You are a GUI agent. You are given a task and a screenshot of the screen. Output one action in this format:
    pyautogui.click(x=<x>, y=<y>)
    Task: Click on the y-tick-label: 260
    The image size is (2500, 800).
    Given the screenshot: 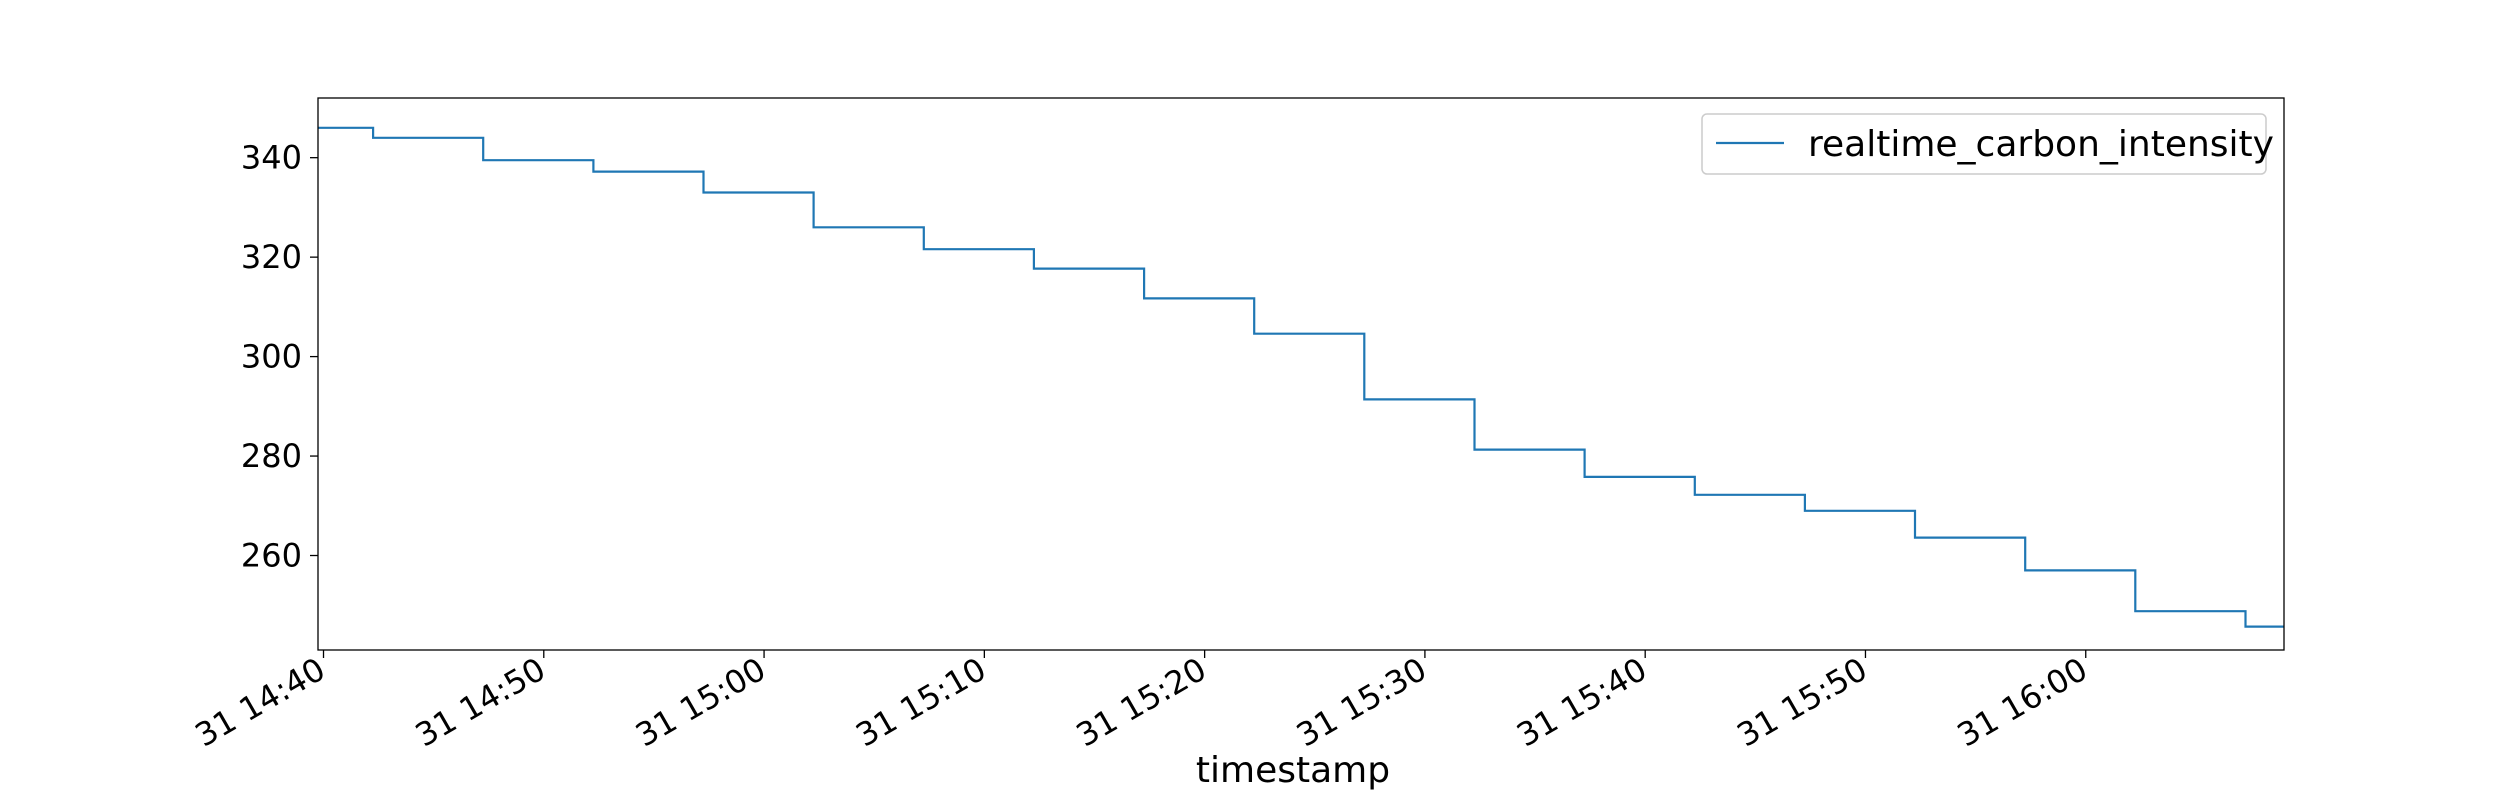 What is the action you would take?
    pyautogui.click(x=271, y=556)
    